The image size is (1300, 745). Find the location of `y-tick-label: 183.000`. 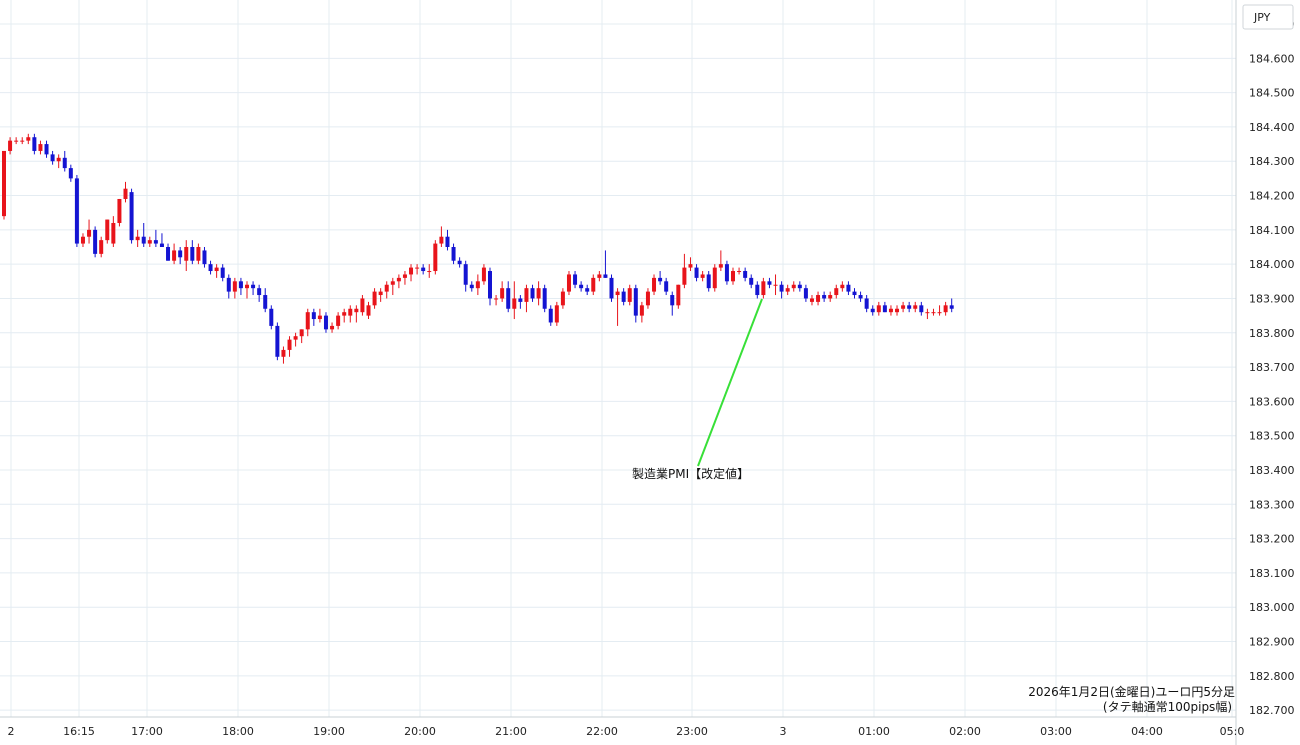

y-tick-label: 183.000 is located at coordinates (1272, 607).